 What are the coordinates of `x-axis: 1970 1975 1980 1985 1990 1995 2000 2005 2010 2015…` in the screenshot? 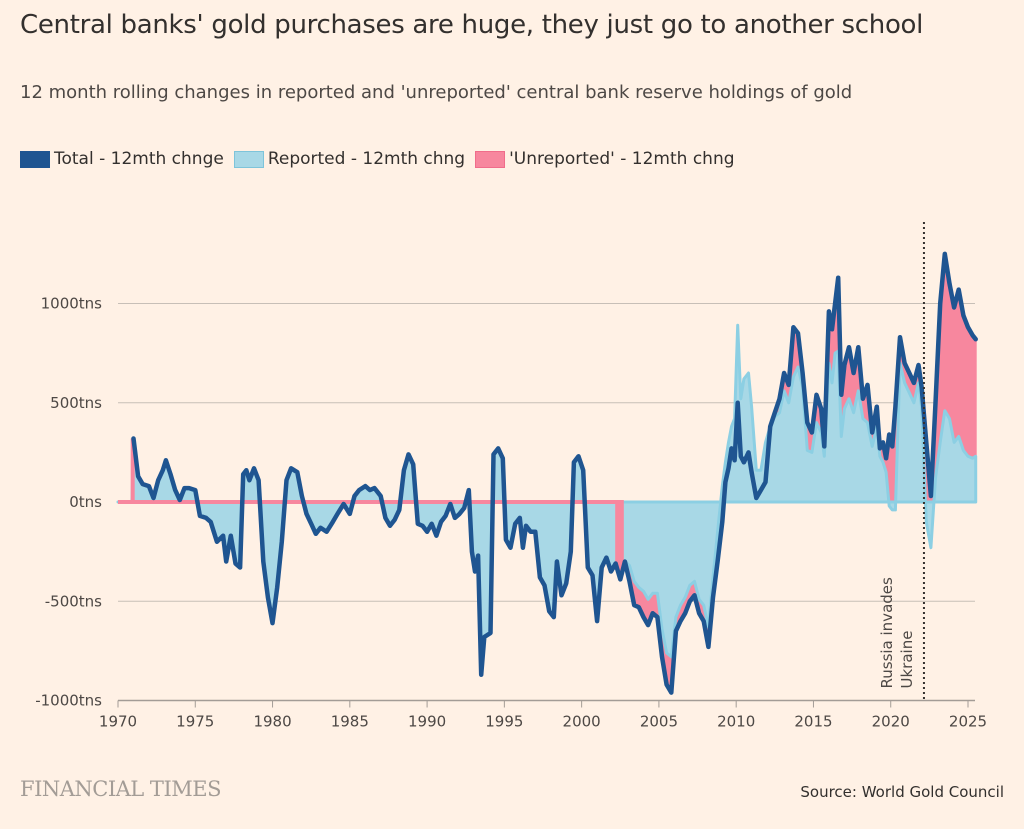 It's located at (543, 715).